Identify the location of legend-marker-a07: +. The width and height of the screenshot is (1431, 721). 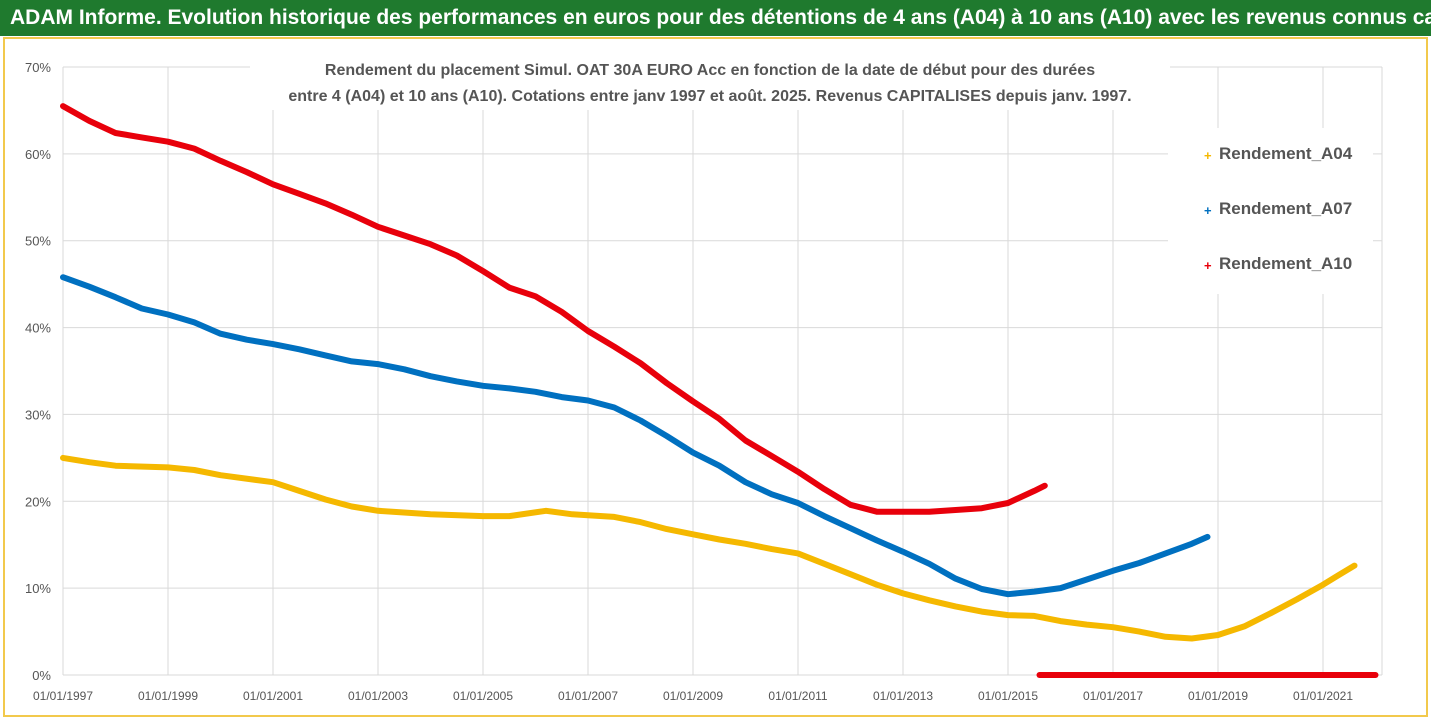
(1208, 210).